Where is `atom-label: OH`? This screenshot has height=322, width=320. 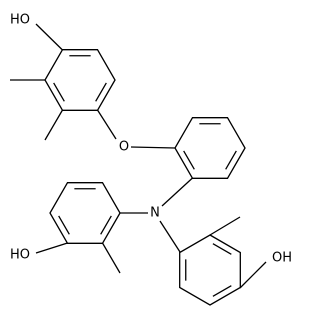 atom-label: OH is located at coordinates (282, 258).